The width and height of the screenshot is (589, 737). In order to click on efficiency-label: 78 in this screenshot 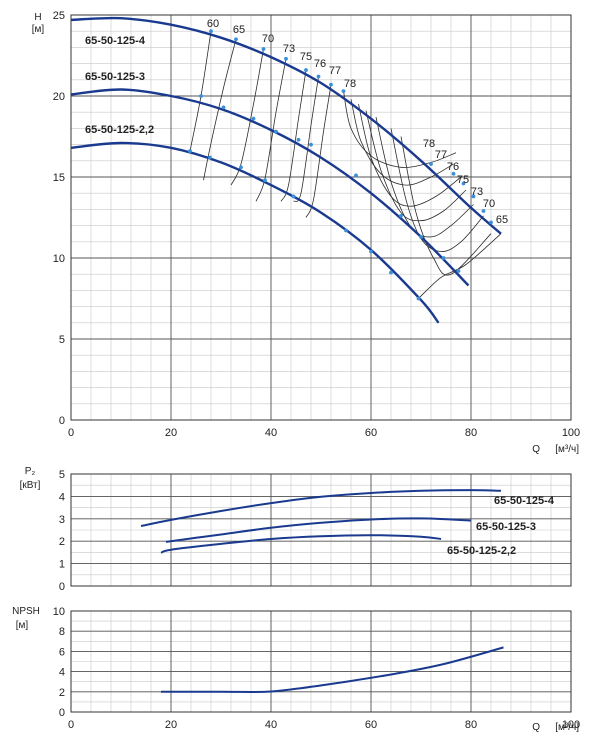, I will do `click(350, 84)`.